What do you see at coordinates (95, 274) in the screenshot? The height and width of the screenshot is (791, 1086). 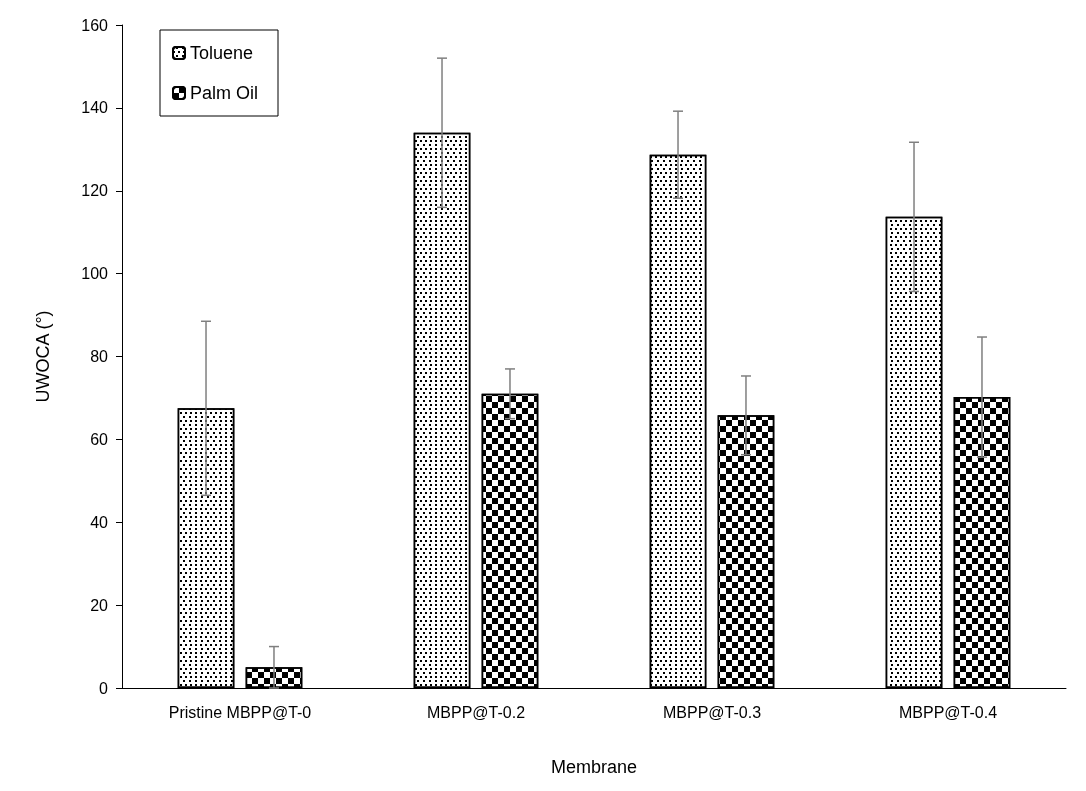 I see `y-tick-label: 100` at bounding box center [95, 274].